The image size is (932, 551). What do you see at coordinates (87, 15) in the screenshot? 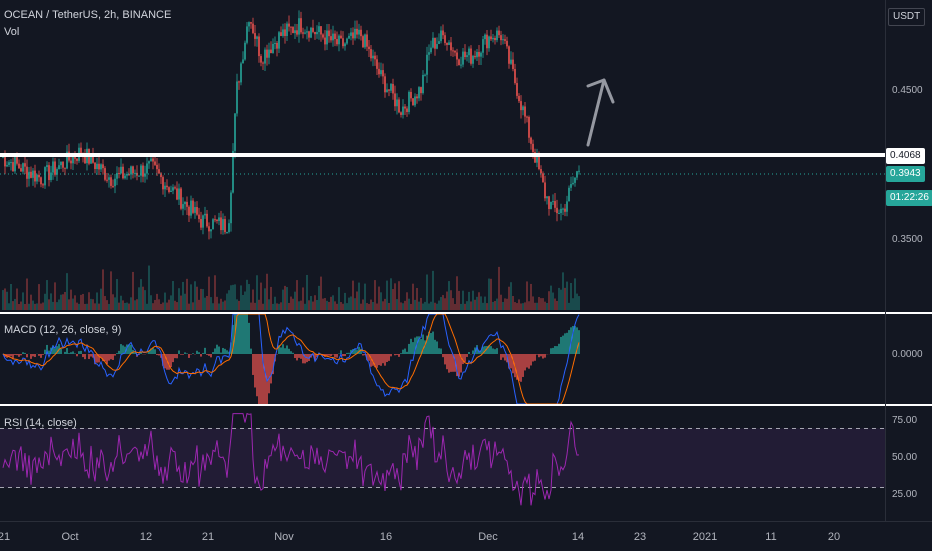
I see `symbol-title: OCEAN / TetherUS, 2h, BINANCE` at bounding box center [87, 15].